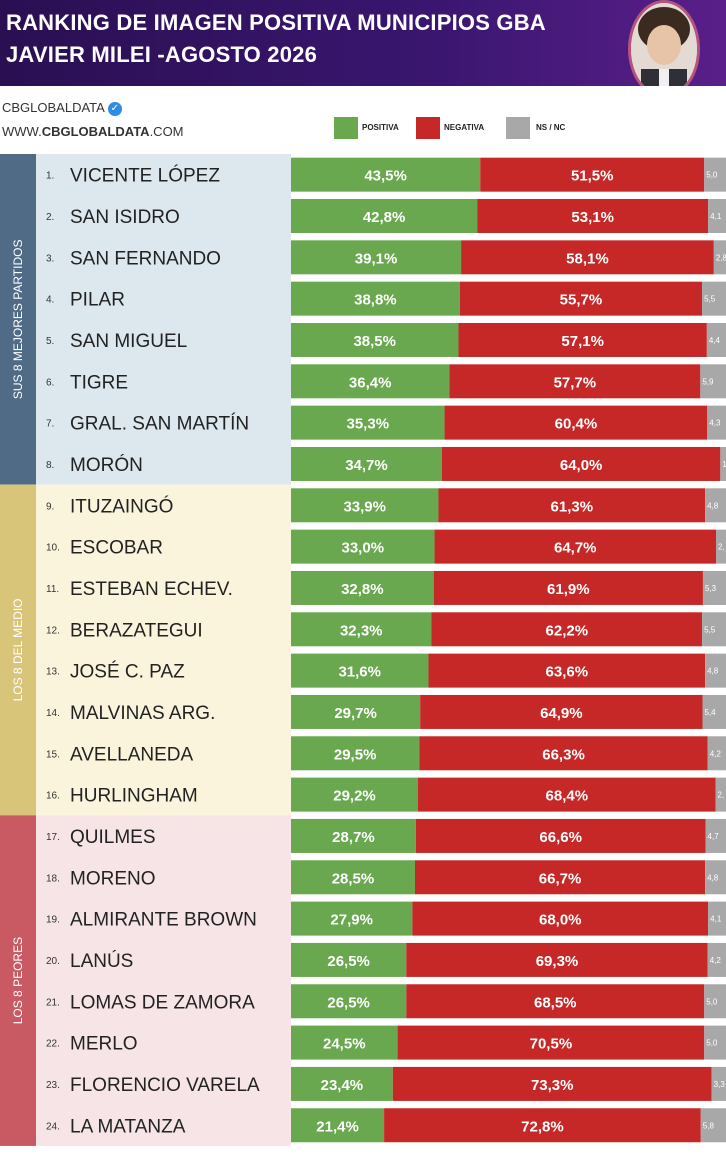 This screenshot has height=1160, width=726. I want to click on label-nsnc: 2,, so click(721, 795).